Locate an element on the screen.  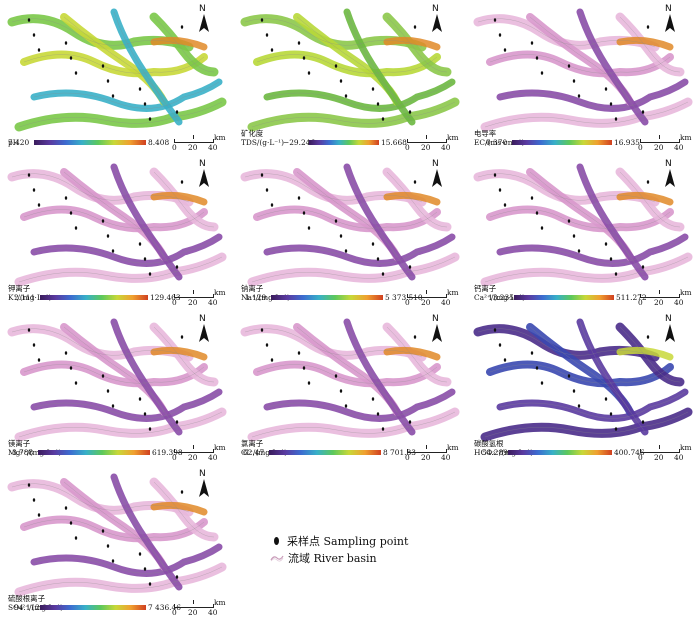
scale-min: 0.370 is located at coordinates (497, 142).